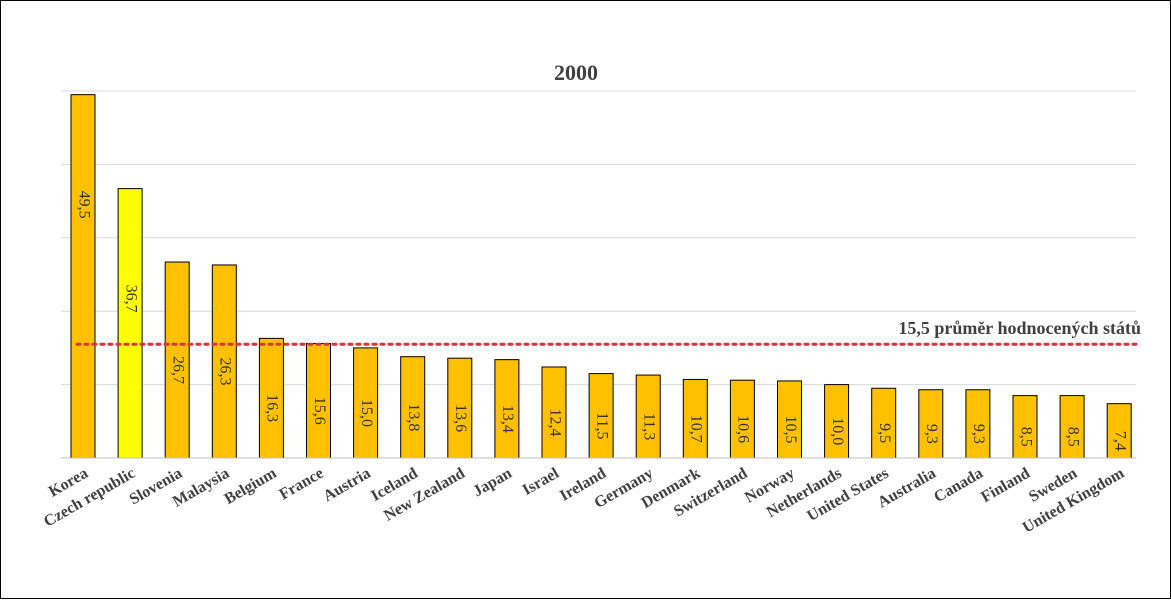 The image size is (1171, 603). Describe the element at coordinates (958, 485) in the screenshot. I see `x-tick-label: Canada` at that location.